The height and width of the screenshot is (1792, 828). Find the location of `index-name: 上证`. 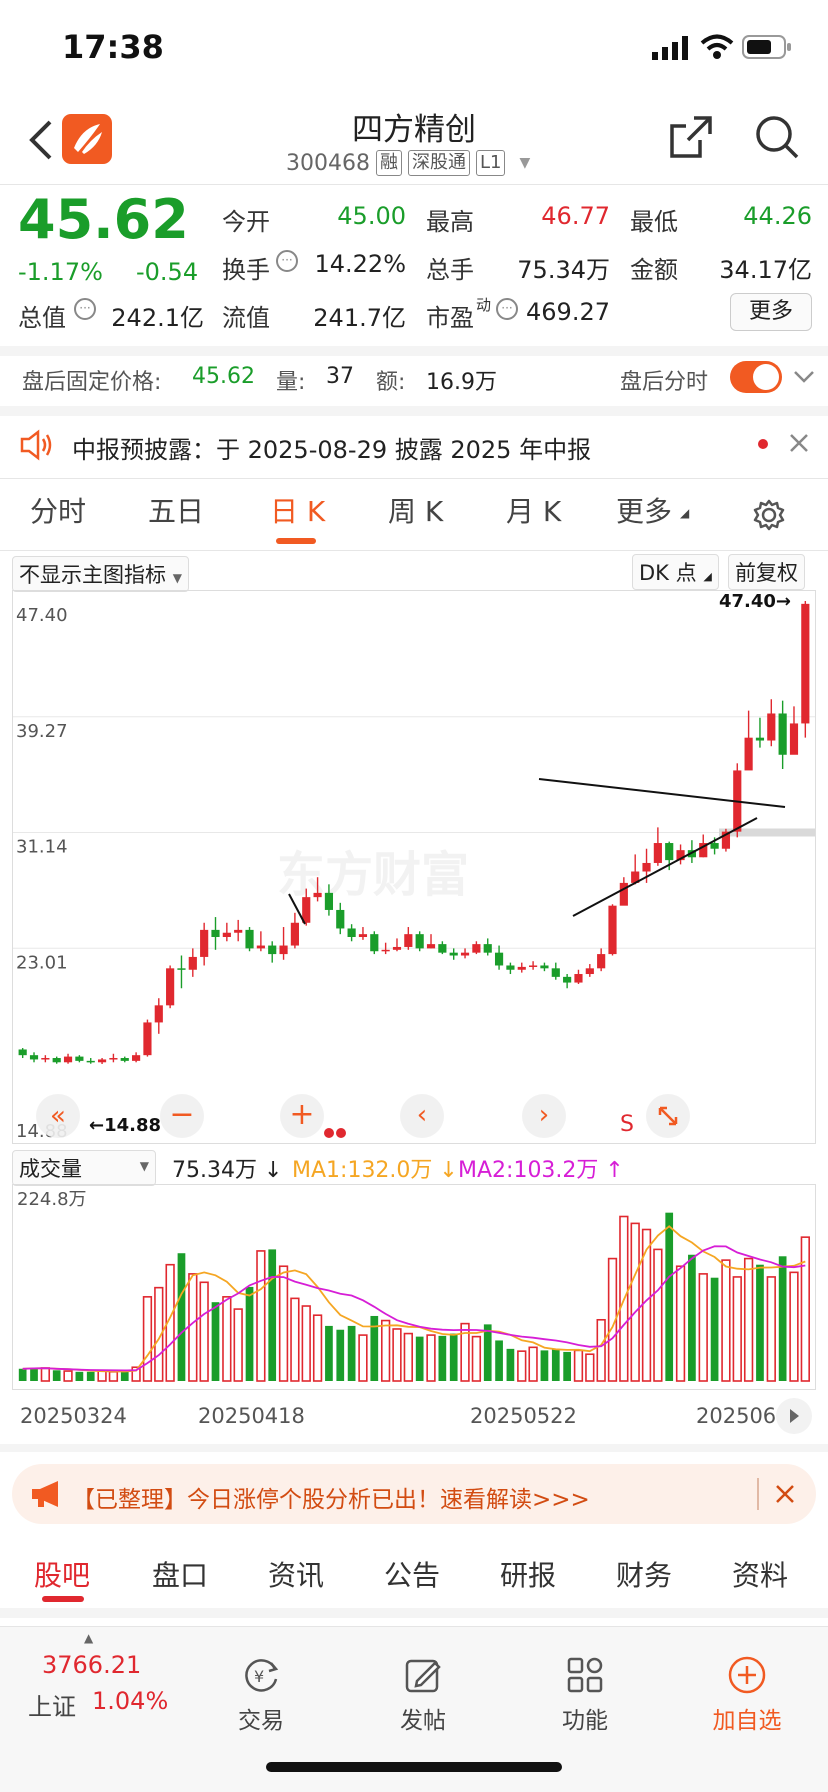

index-name: 上证 is located at coordinates (52, 1707).